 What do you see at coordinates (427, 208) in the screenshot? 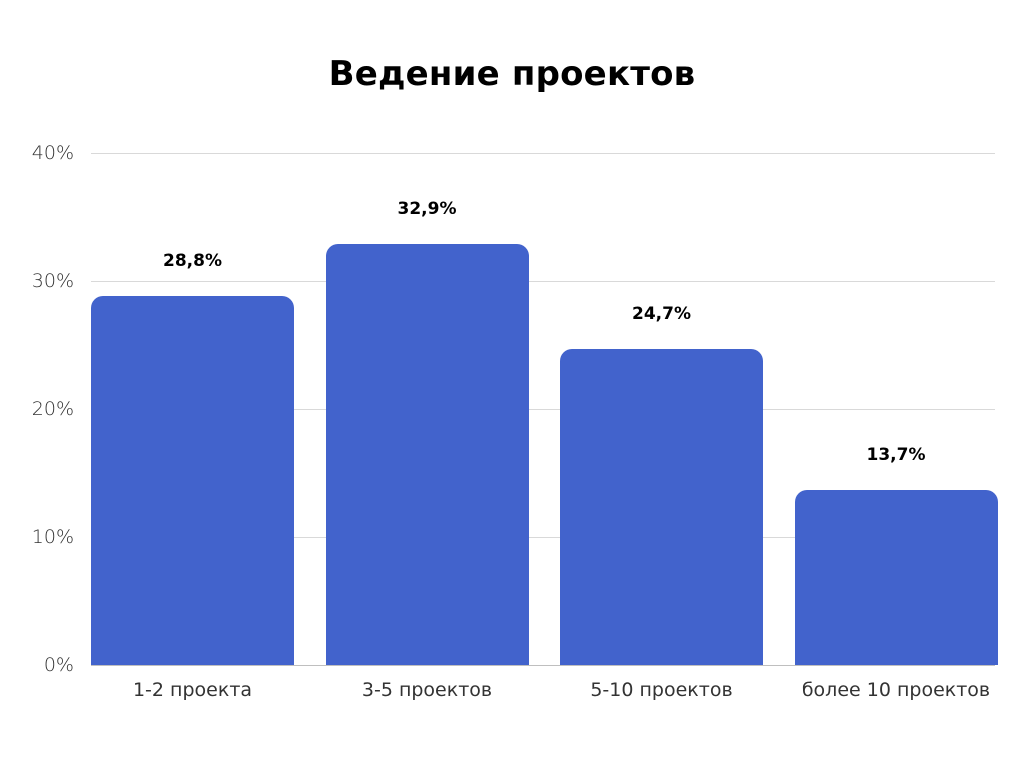
I see `bar-value-label: 32,9%` at bounding box center [427, 208].